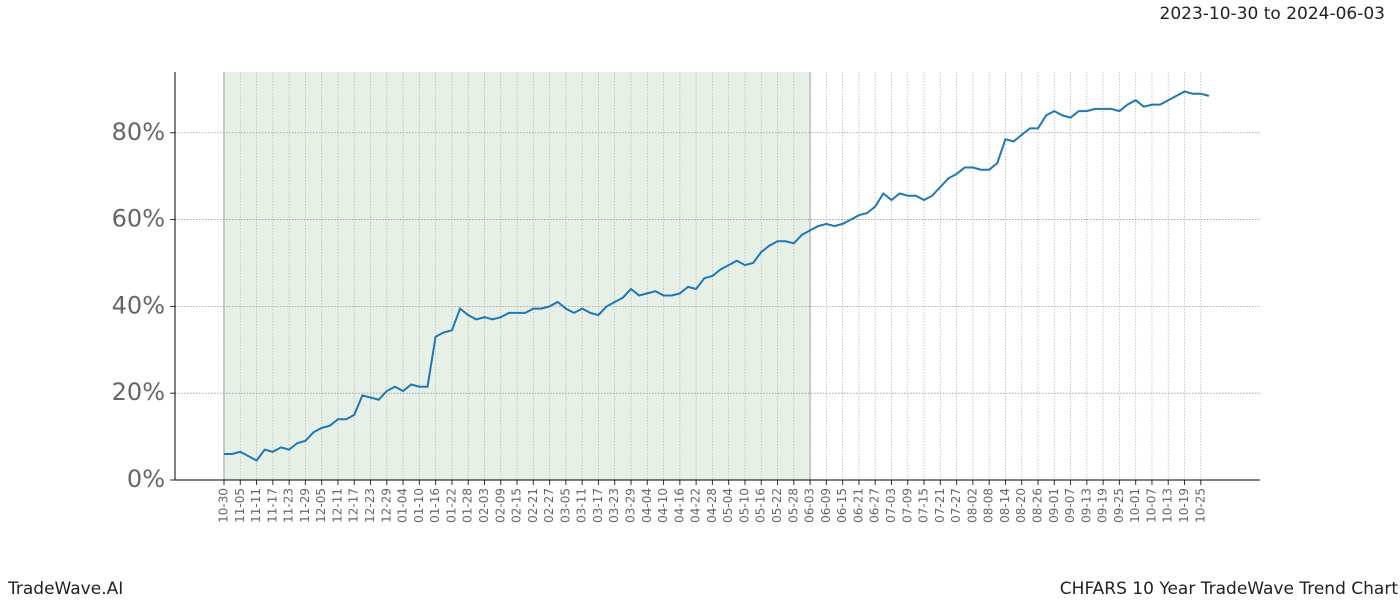 The height and width of the screenshot is (600, 1400). I want to click on x-tick-label: 09-25, so click(1119, 505).